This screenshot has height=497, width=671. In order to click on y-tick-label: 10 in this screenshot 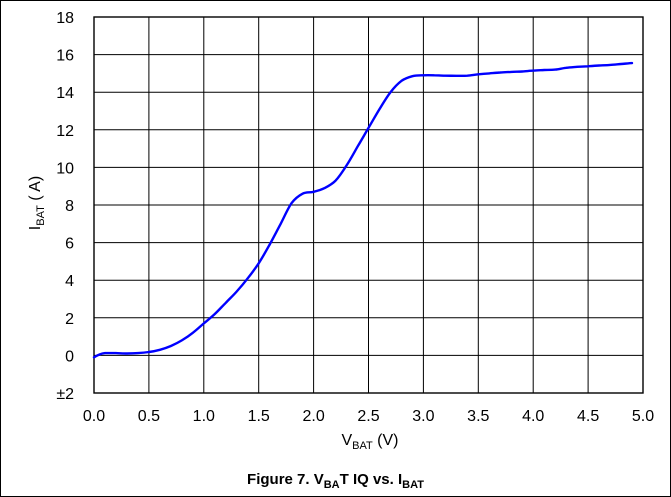, I will do `click(65, 168)`.